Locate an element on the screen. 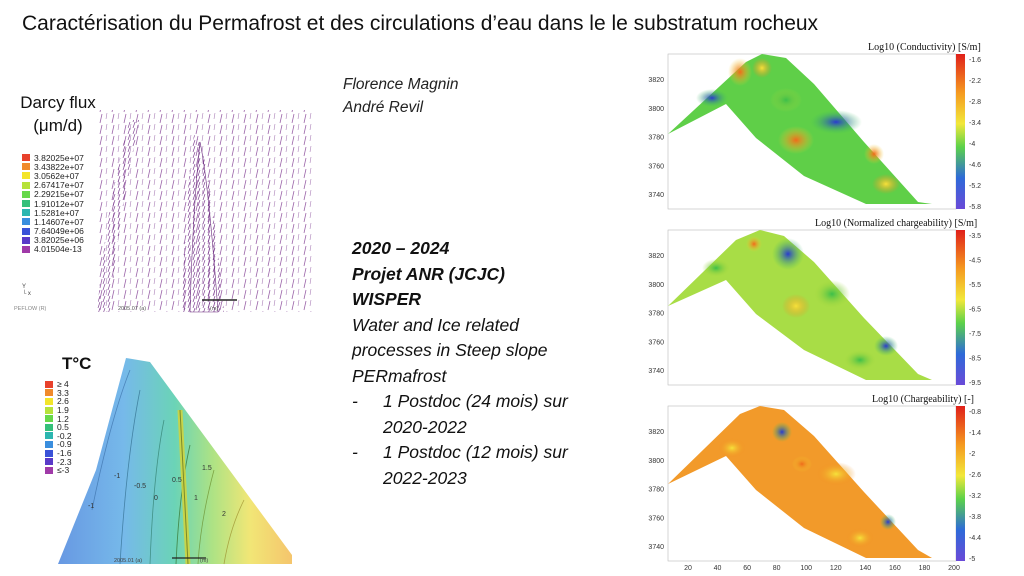  author-name: André Revil is located at coordinates (383, 107).